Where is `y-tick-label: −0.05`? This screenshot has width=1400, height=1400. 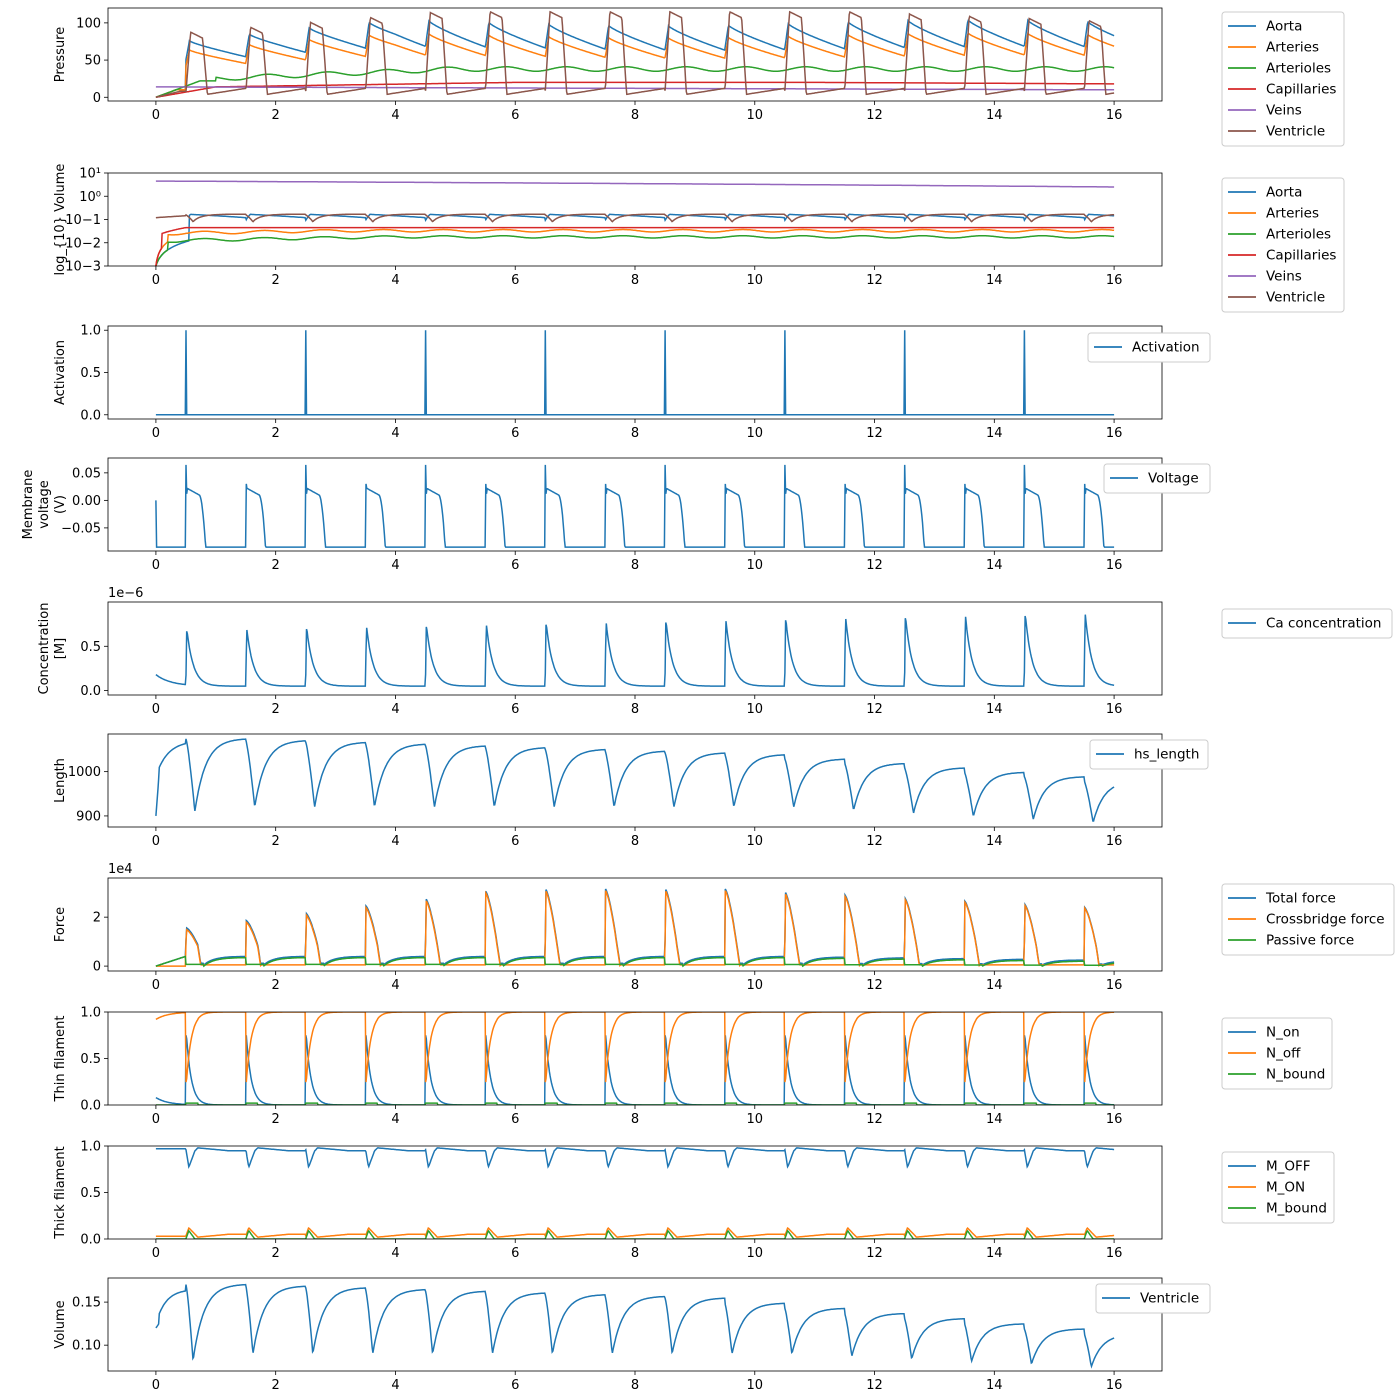
y-tick-label: −0.05 is located at coordinates (81, 528).